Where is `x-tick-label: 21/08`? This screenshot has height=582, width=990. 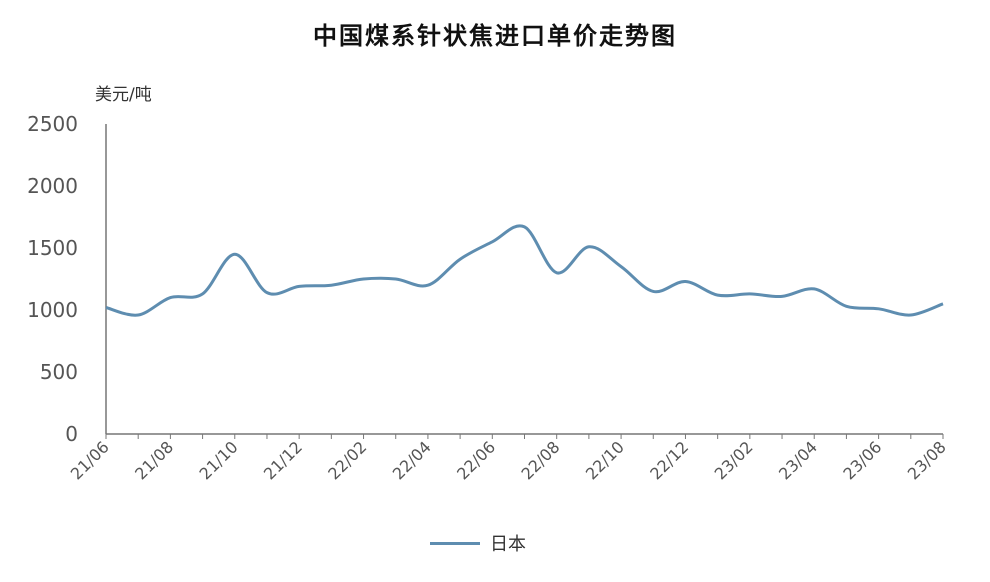
x-tick-label: 21/08 is located at coordinates (154, 460).